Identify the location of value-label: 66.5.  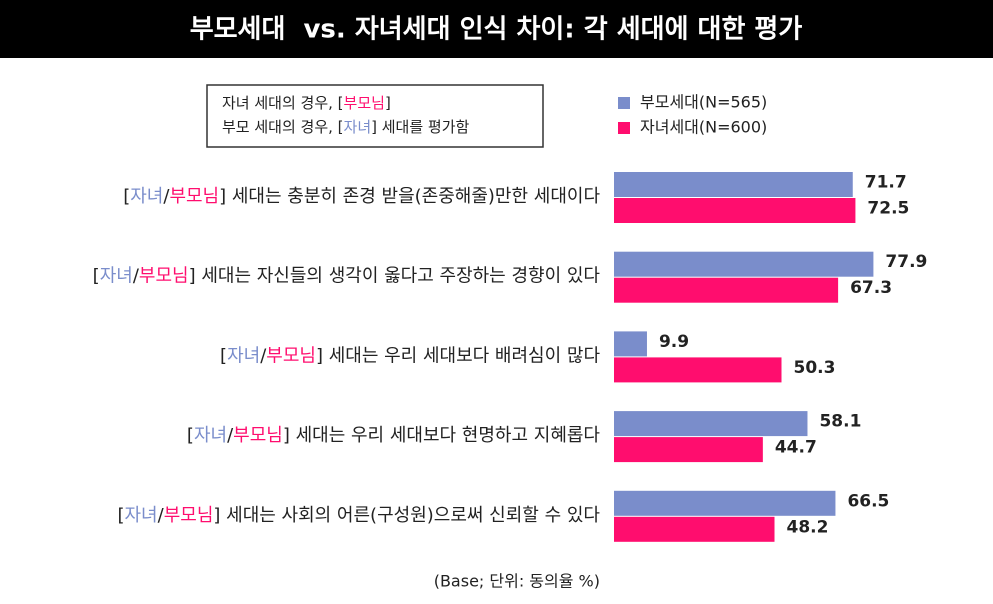
(868, 501).